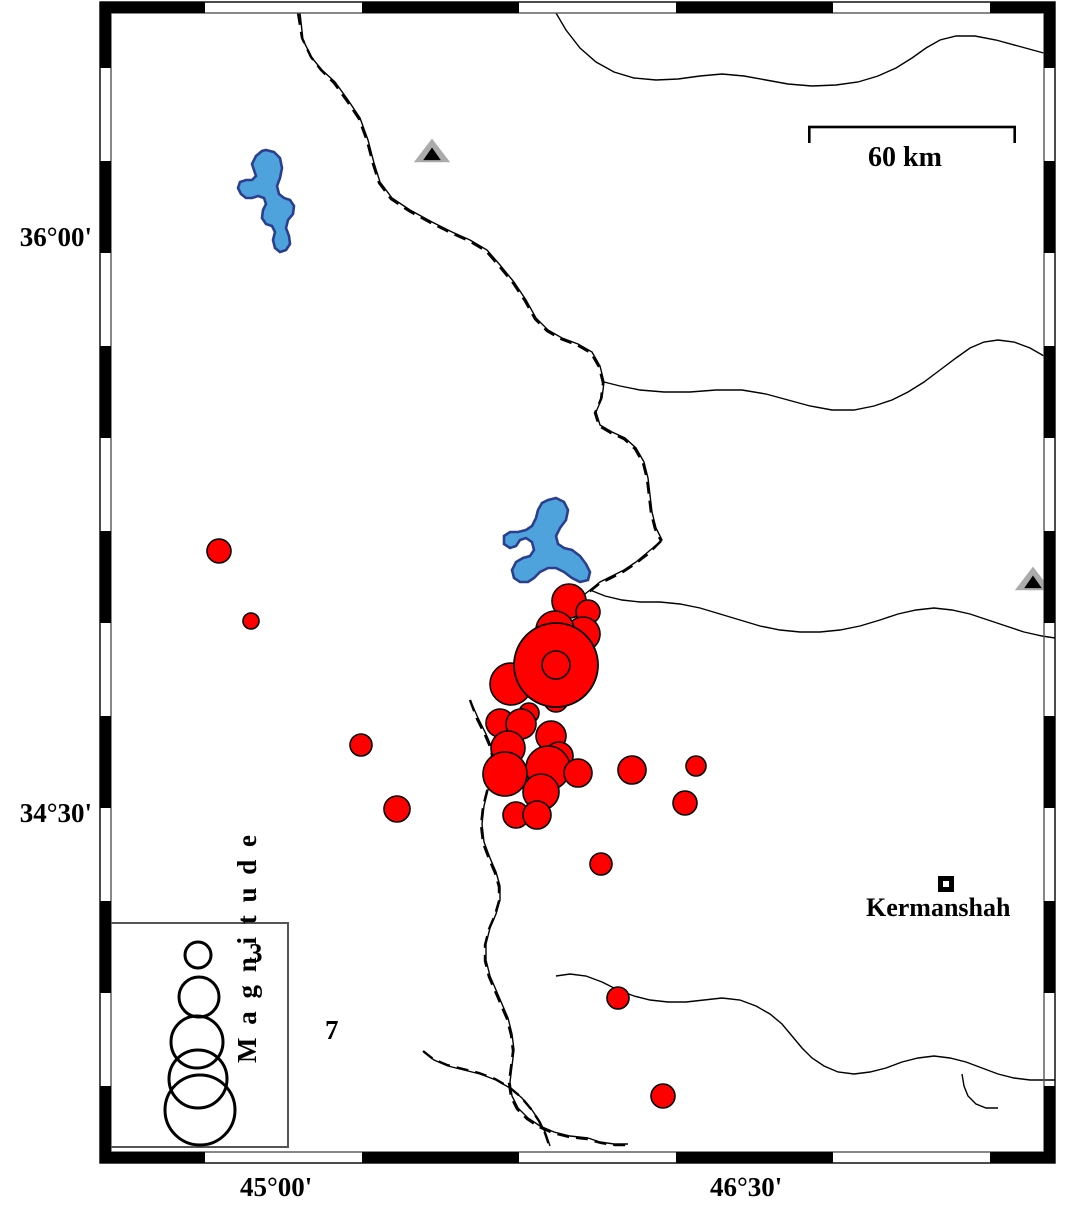  Describe the element at coordinates (1014, 135) in the screenshot. I see `scale-bar-tick-right` at that location.